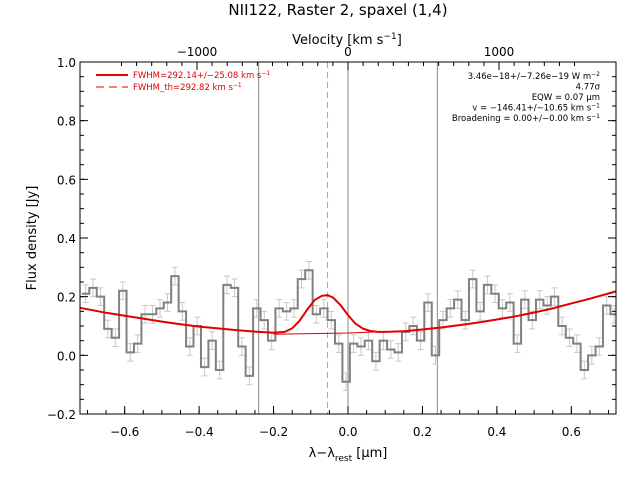 Image resolution: width=640 pixels, height=480 pixels. I want to click on top-axis-label-text: Velocity [km s, so click(338, 40).